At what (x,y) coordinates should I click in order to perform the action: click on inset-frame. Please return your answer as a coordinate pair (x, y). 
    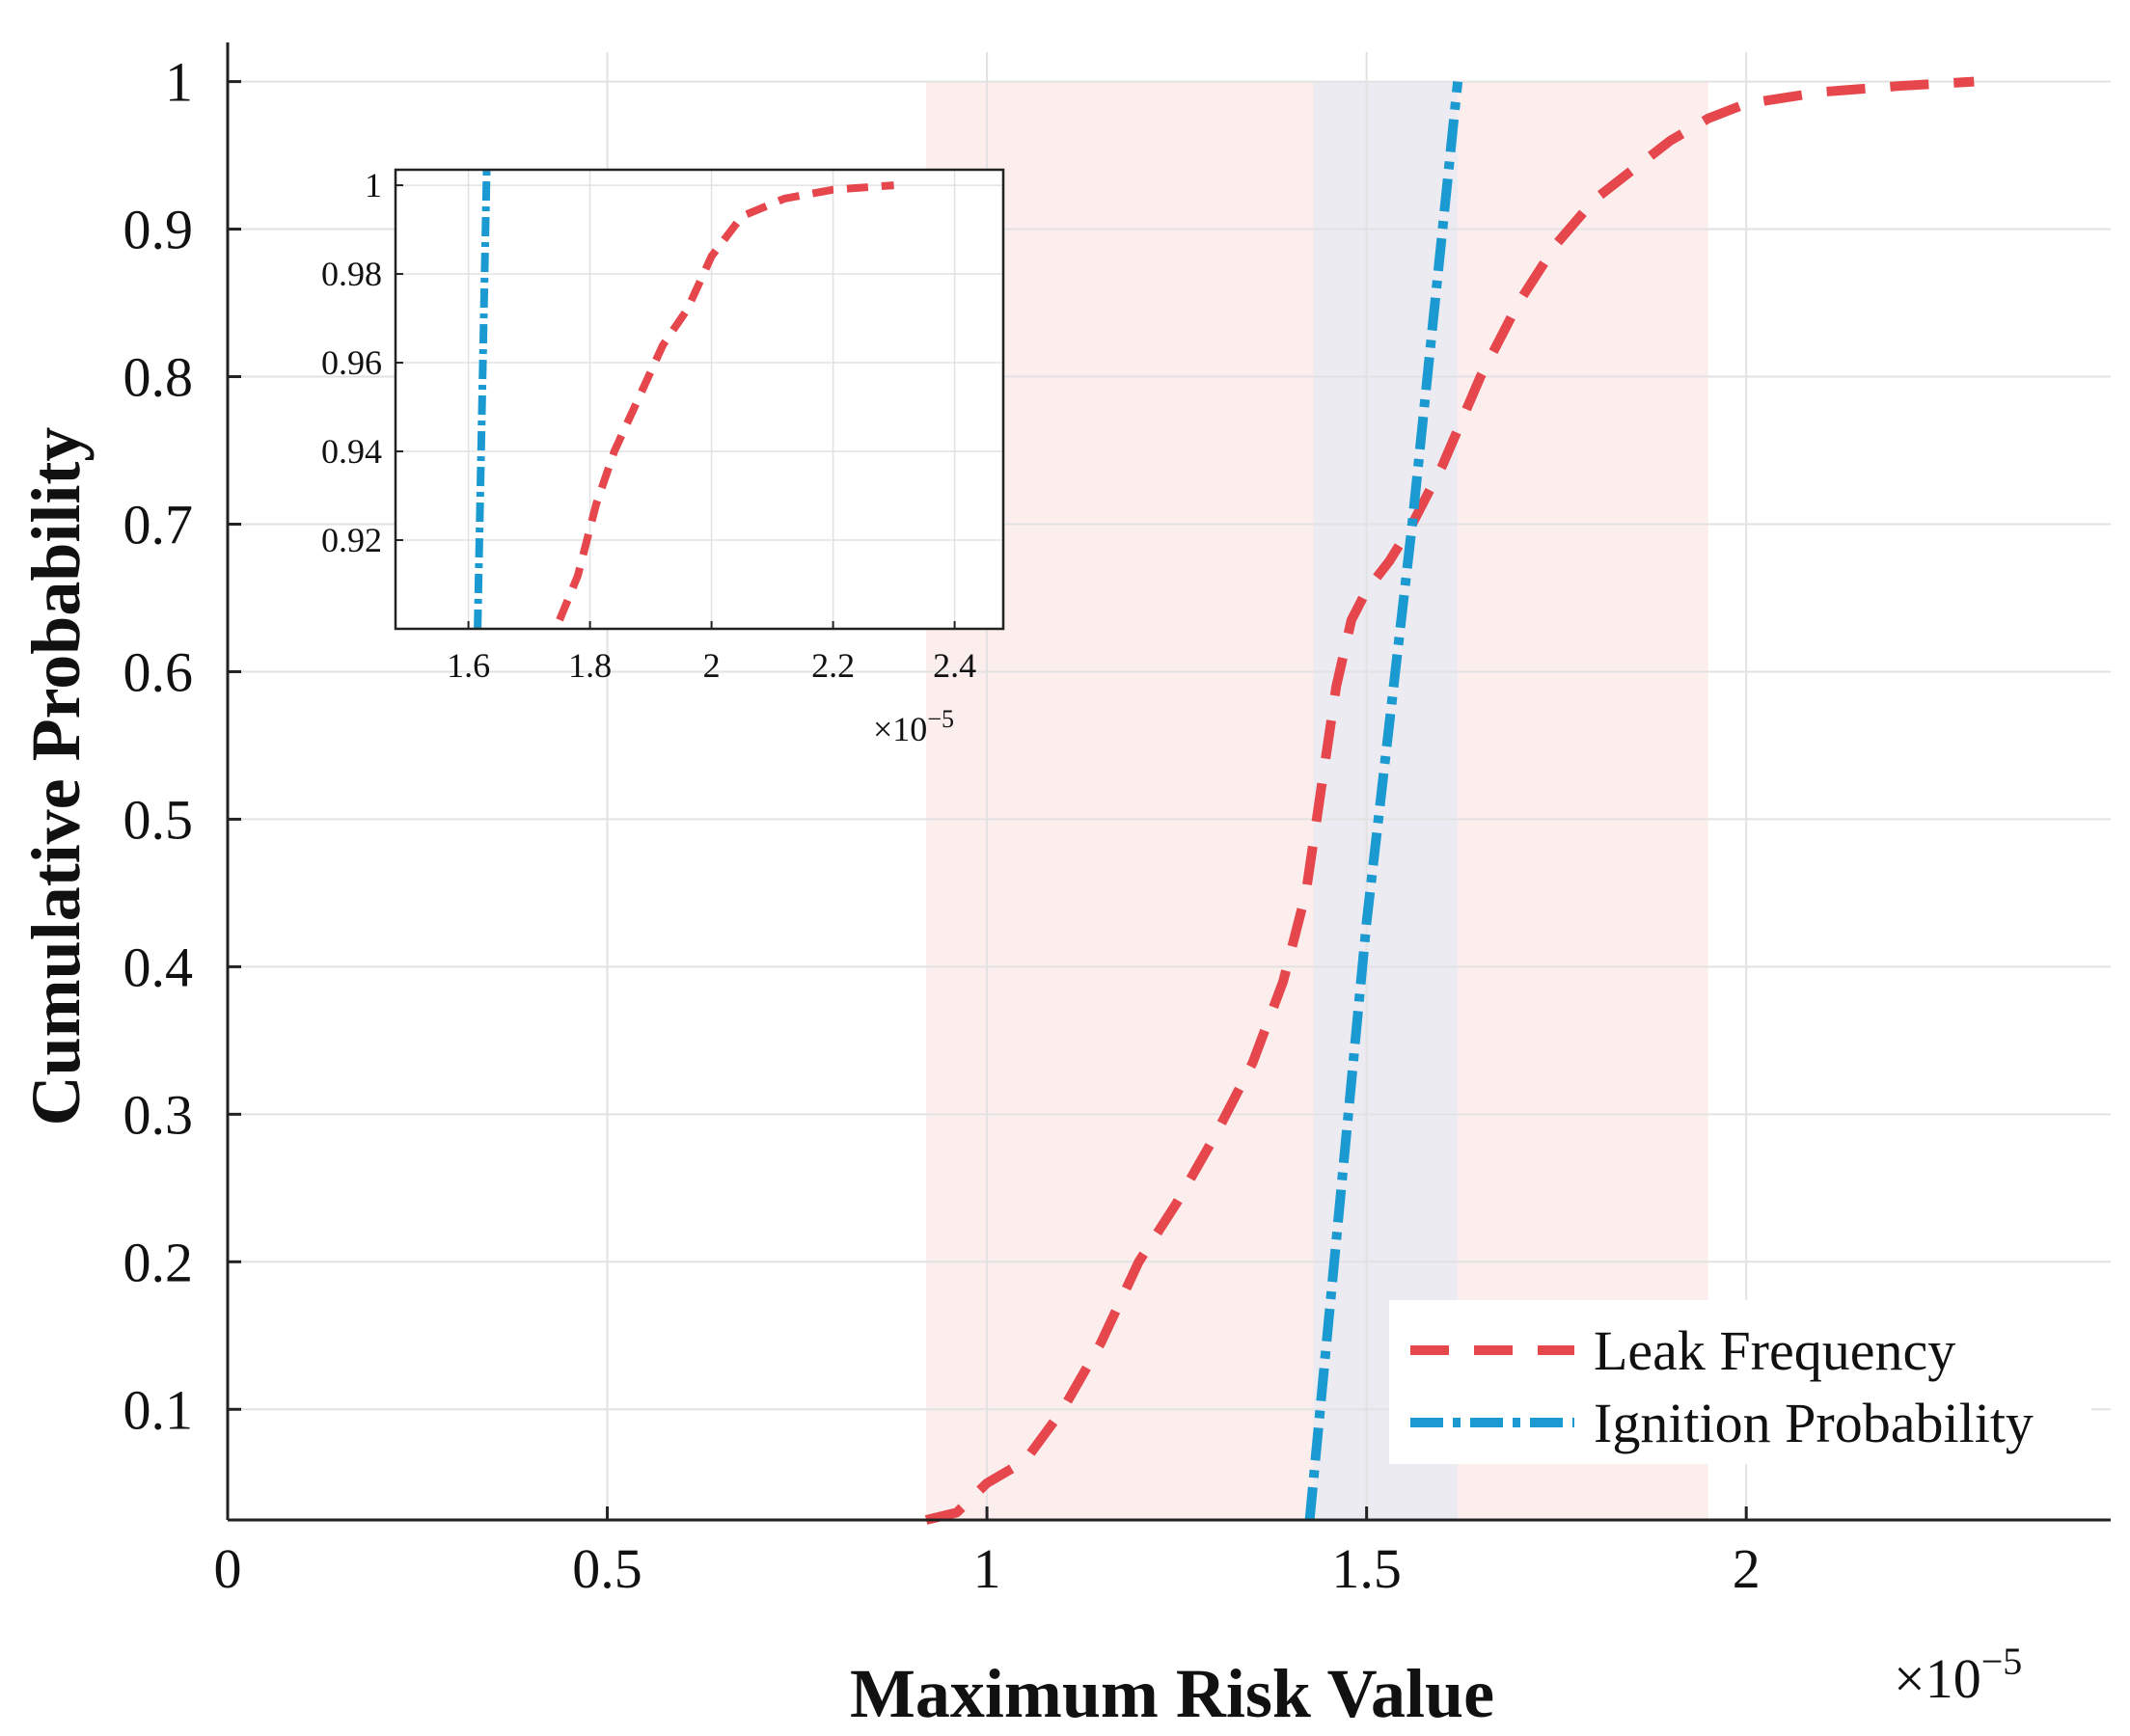
    Looking at the image, I should click on (699, 400).